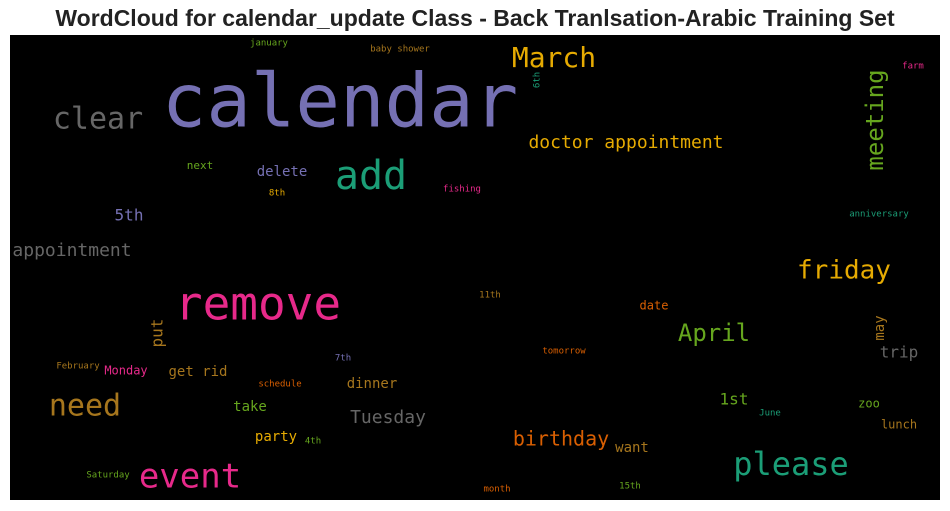 The height and width of the screenshot is (511, 950). I want to click on word: party, so click(276, 437).